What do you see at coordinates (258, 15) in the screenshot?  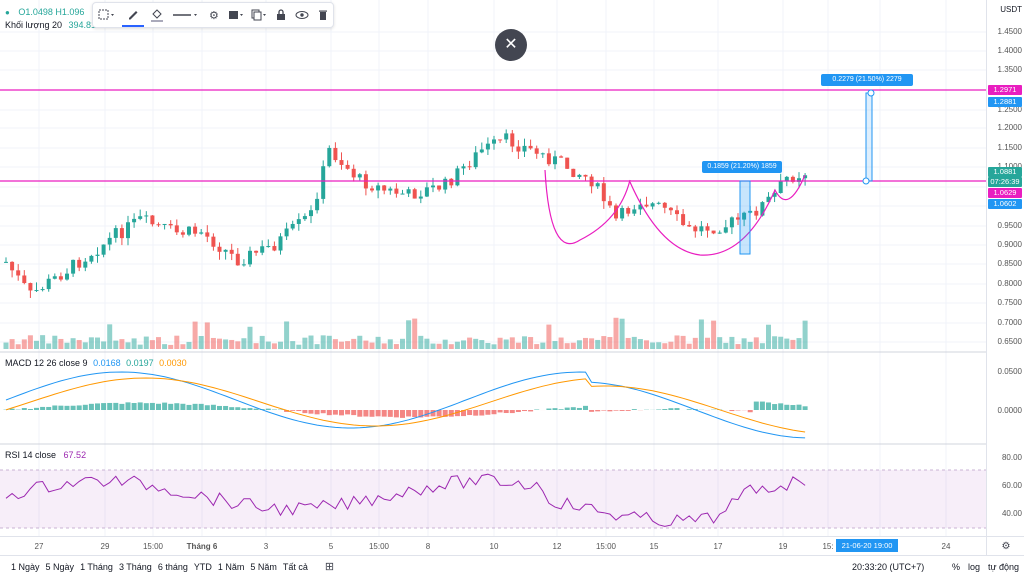 I see `copy-icon` at bounding box center [258, 15].